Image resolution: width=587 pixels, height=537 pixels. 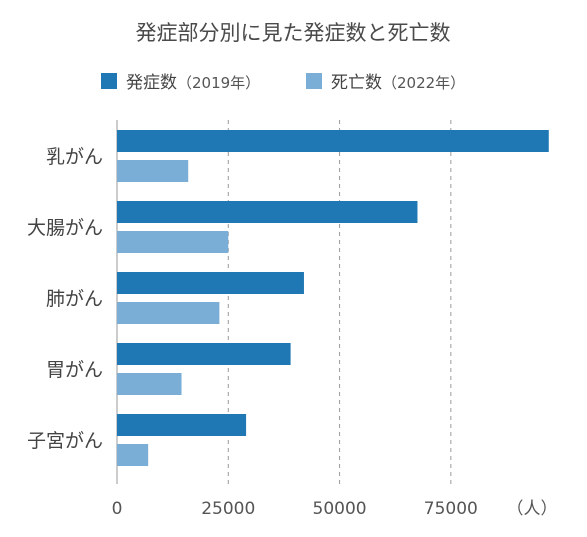 I want to click on legend-series-name-deaths: 死亡数, so click(x=356, y=83).